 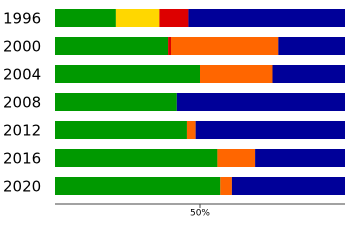 I want to click on category-label: 2004, so click(x=22, y=75).